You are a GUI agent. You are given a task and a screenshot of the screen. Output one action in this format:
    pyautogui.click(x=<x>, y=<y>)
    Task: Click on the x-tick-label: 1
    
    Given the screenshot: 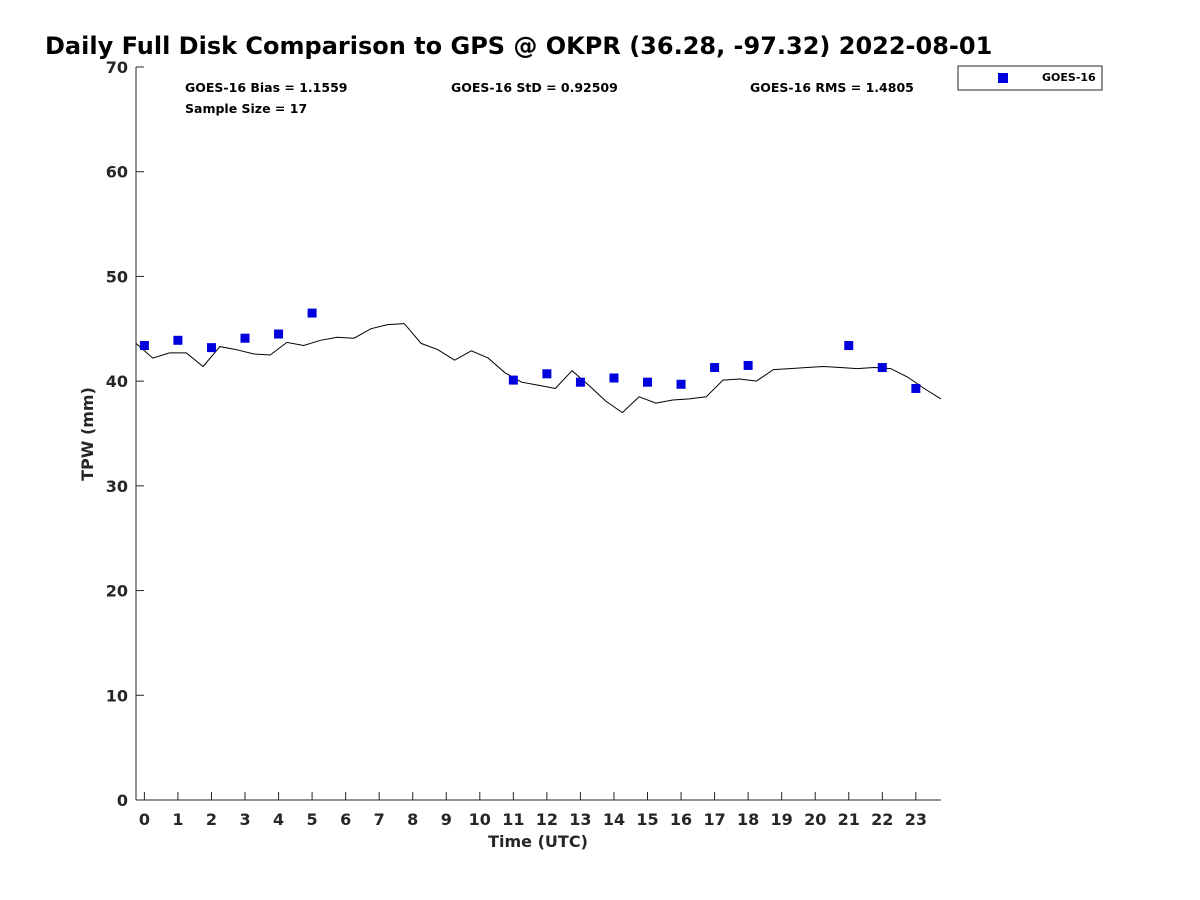 What is the action you would take?
    pyautogui.click(x=177, y=819)
    